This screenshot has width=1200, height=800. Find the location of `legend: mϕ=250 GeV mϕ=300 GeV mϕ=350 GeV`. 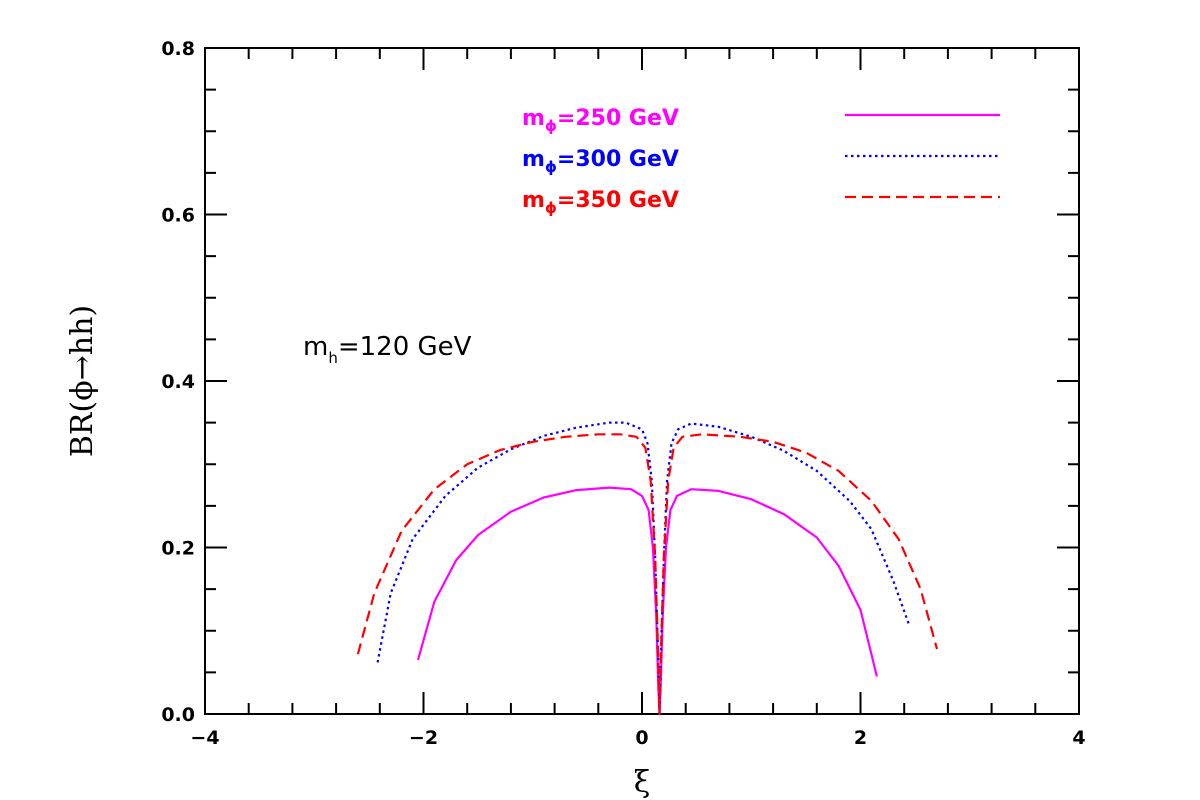

legend: mϕ=250 GeV mϕ=300 GeV mϕ=350 GeV is located at coordinates (761, 161).